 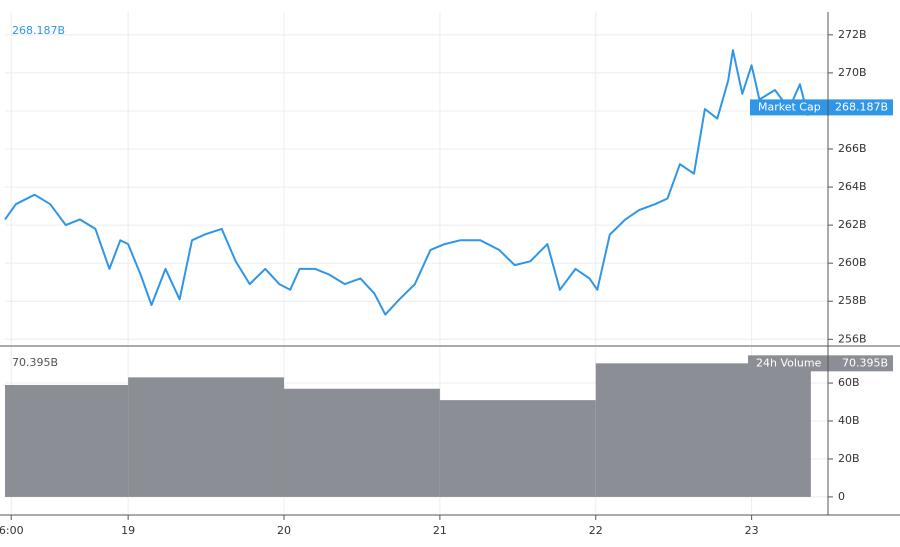 I want to click on y-tick-label: 266B, so click(x=852, y=148).